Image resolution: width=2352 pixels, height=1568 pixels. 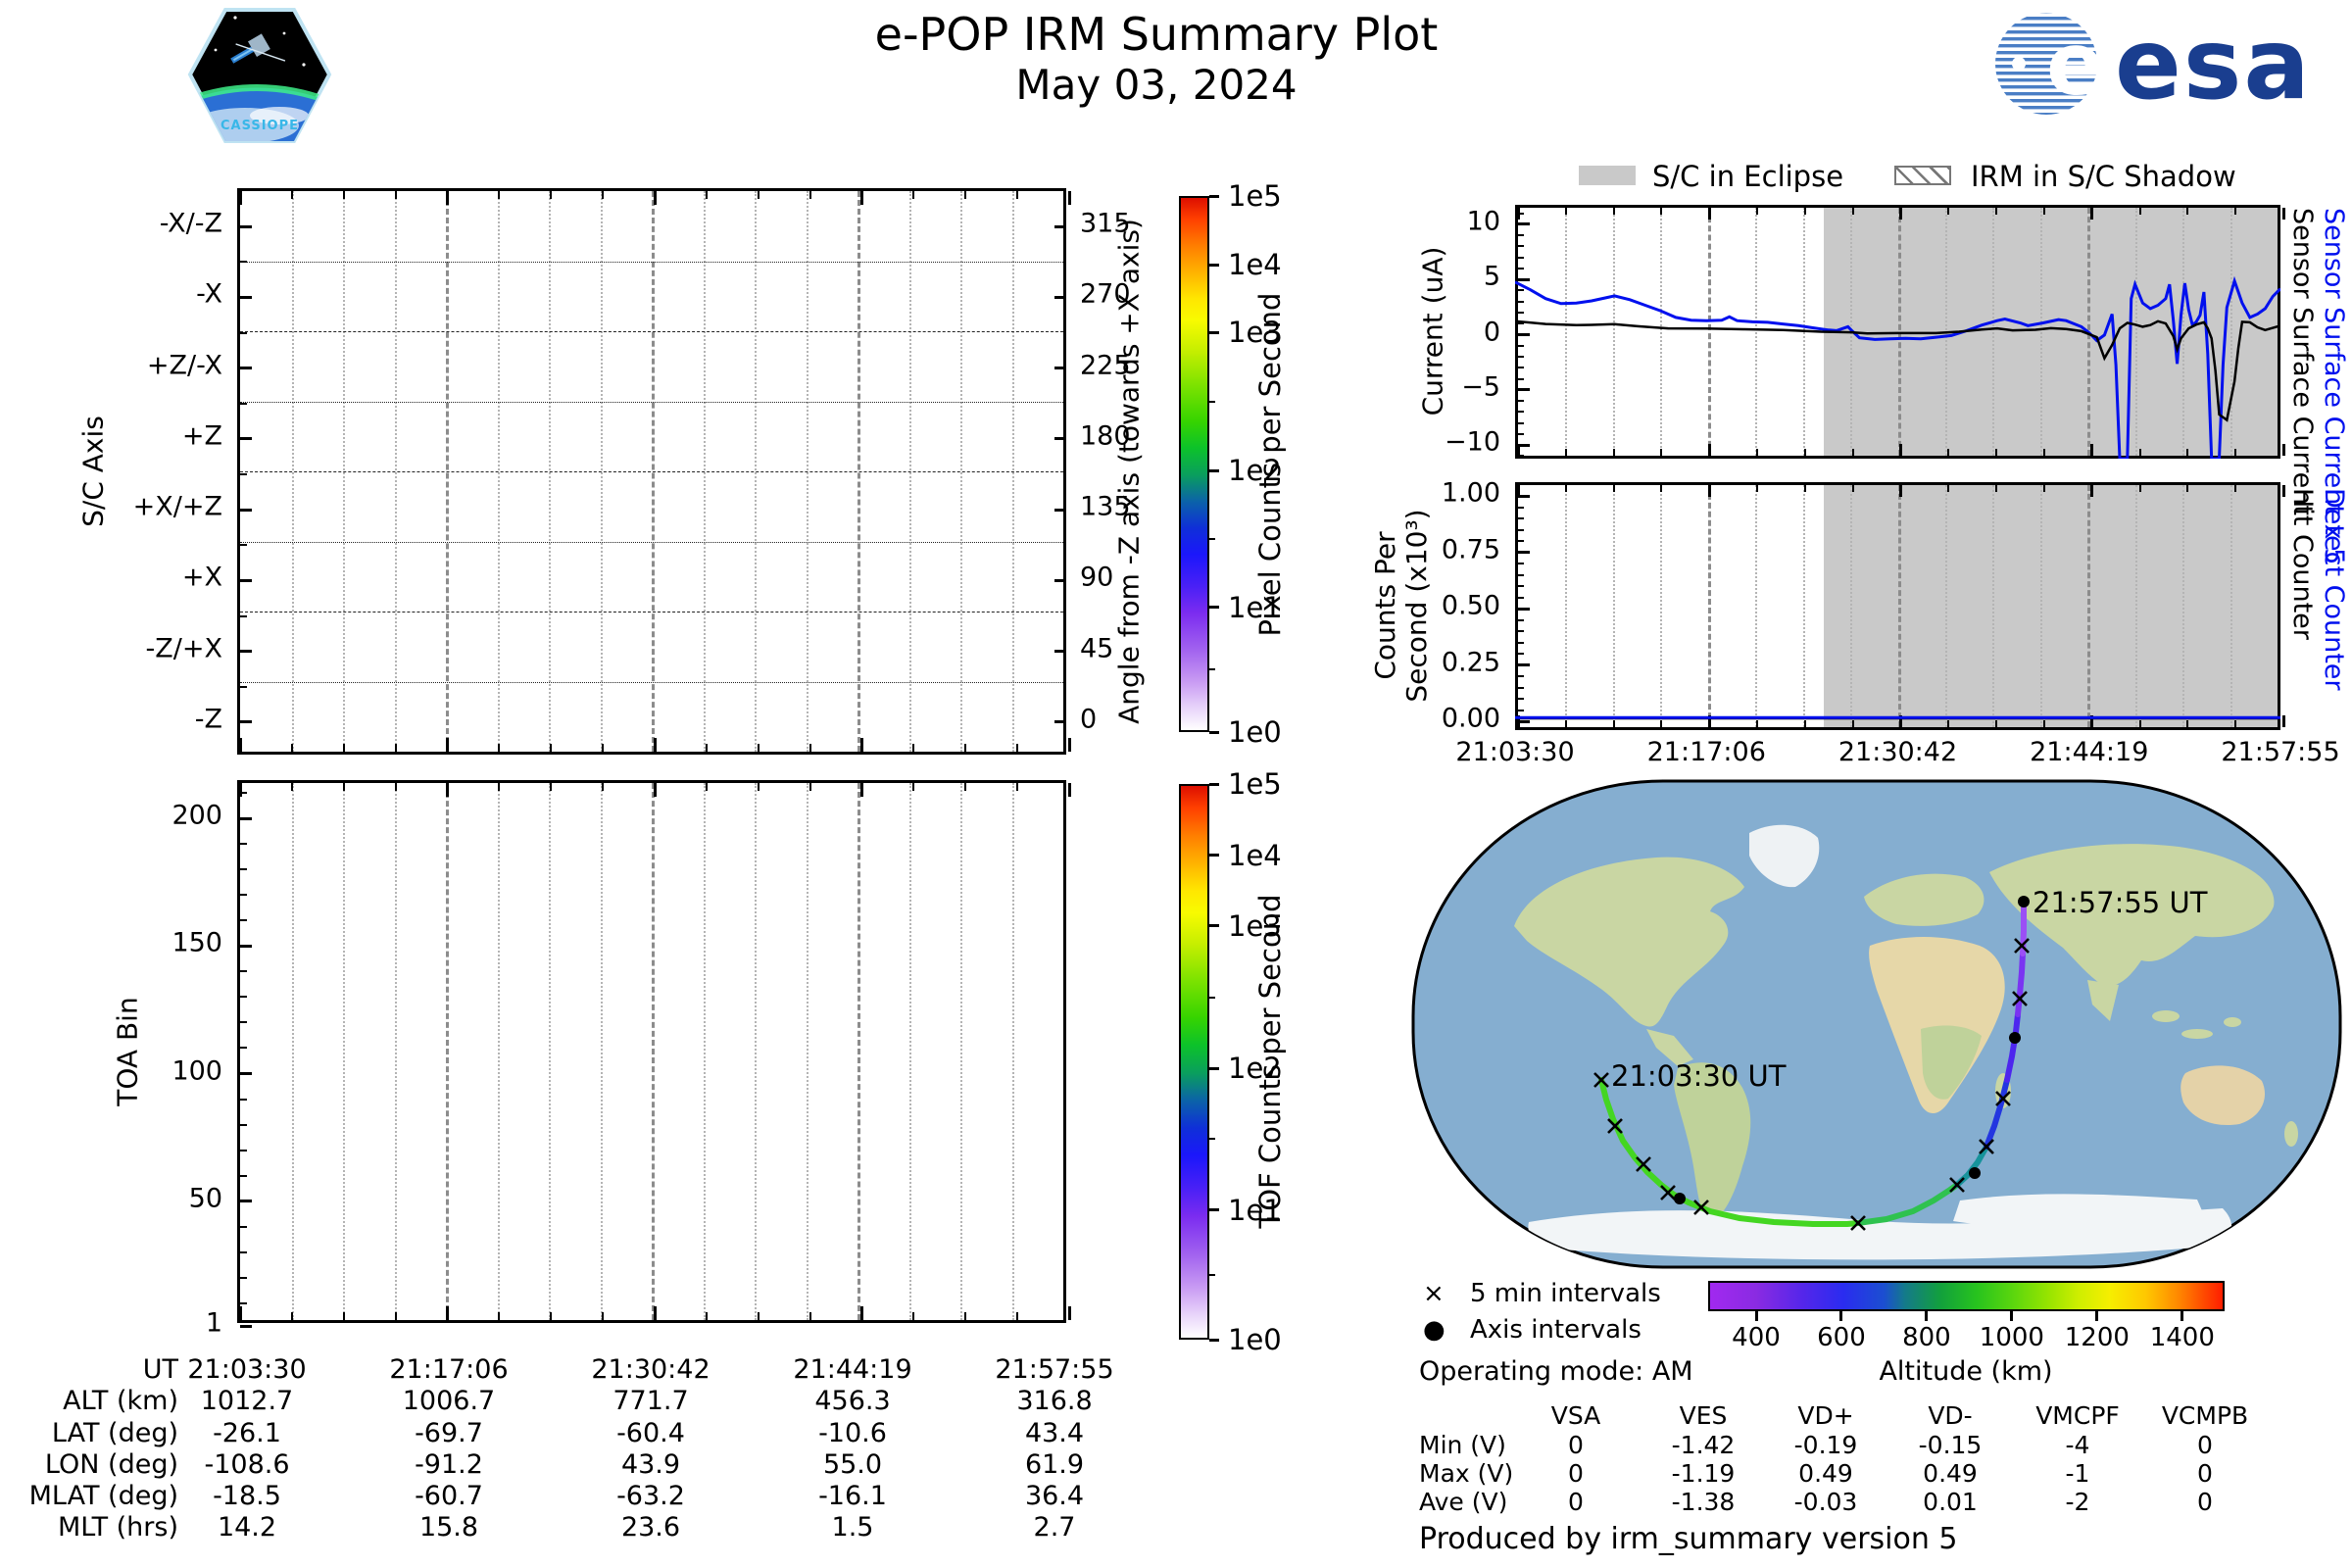 I want to click on angle-axis-major-tick, so click(x=1060, y=226).